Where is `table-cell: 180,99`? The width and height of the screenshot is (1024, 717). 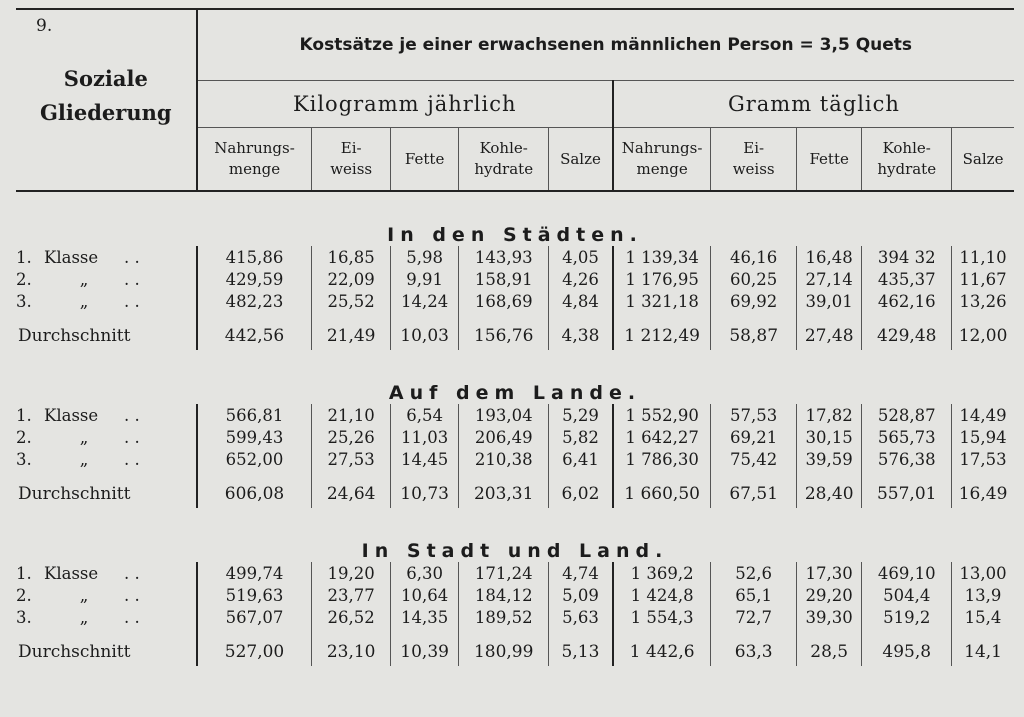
table-cell: 180,99 is located at coordinates (504, 652).